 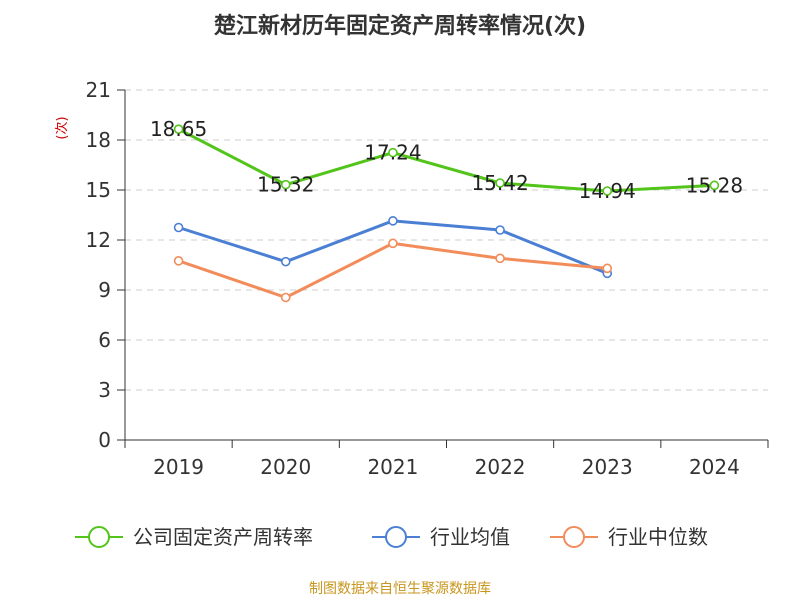 I want to click on legend-label: 公司固定资产周转率, so click(x=223, y=537).